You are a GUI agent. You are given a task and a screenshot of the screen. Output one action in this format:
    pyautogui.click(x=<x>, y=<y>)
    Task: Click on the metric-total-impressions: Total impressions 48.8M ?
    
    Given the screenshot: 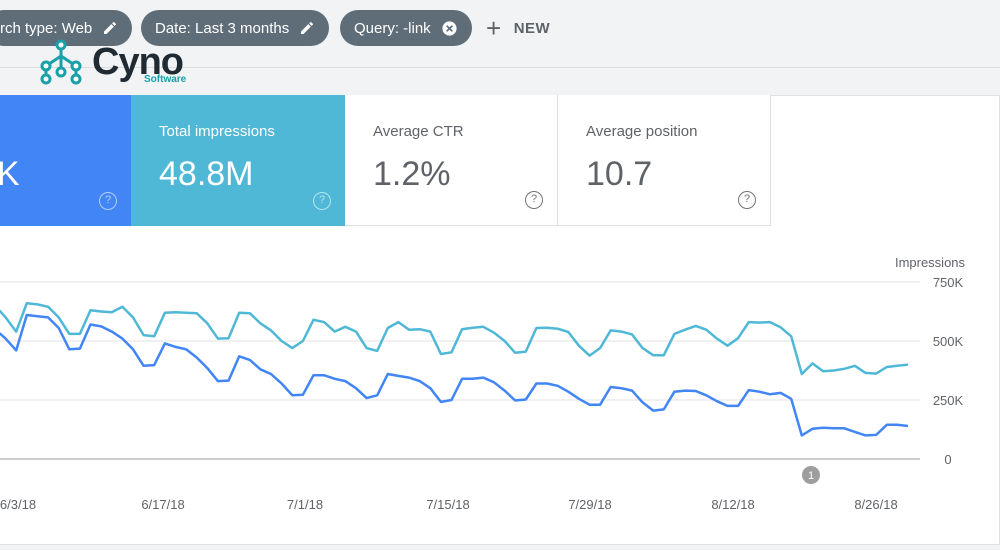 What is the action you would take?
    pyautogui.click(x=238, y=160)
    